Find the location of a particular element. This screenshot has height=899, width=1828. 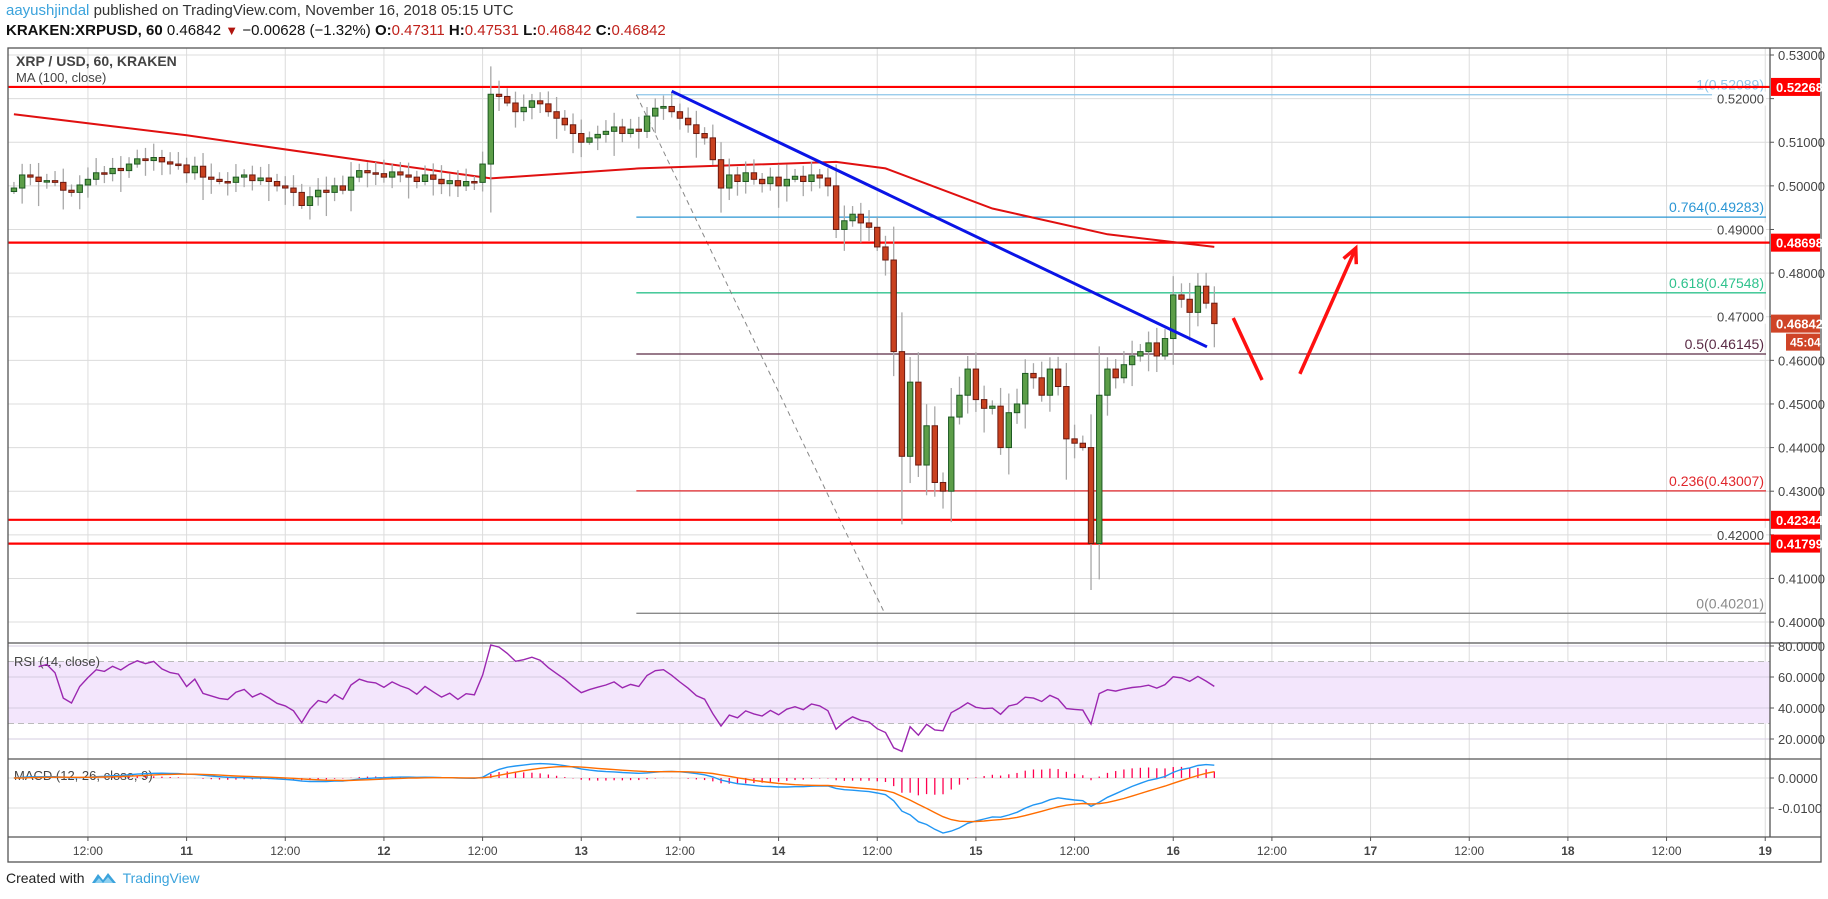

time-label: 11 is located at coordinates (186, 851).